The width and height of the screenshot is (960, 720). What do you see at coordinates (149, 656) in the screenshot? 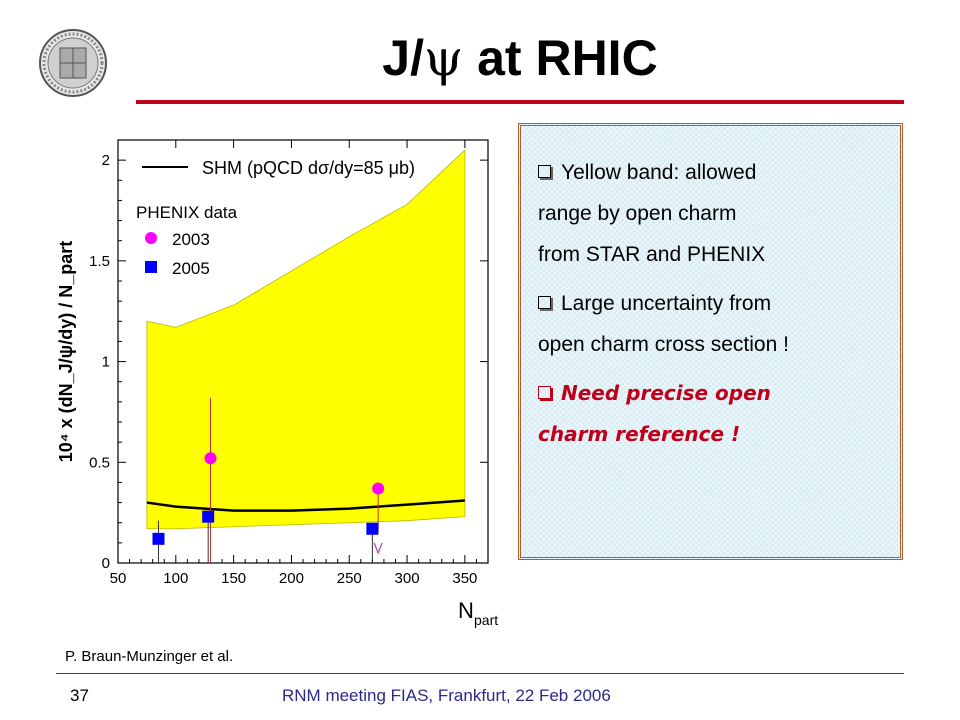
I see `figure-credit: P. Braun-Munzinger et al.` at bounding box center [149, 656].